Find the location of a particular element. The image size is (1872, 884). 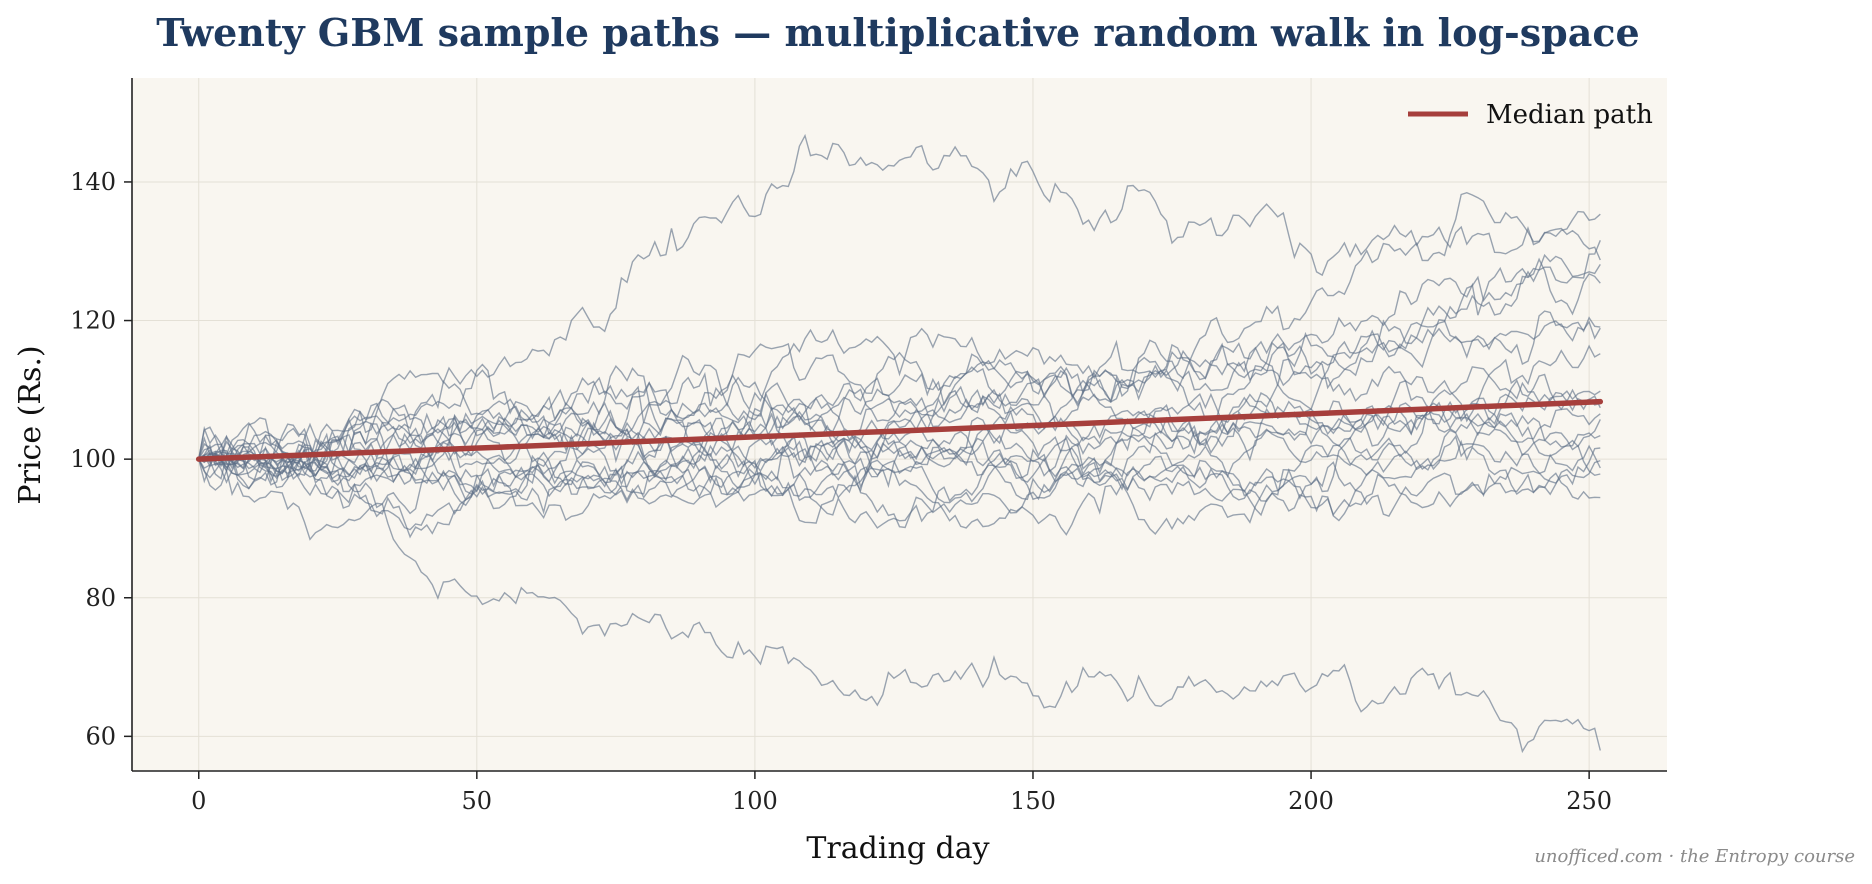

median-path-layer is located at coordinates (899, 430).